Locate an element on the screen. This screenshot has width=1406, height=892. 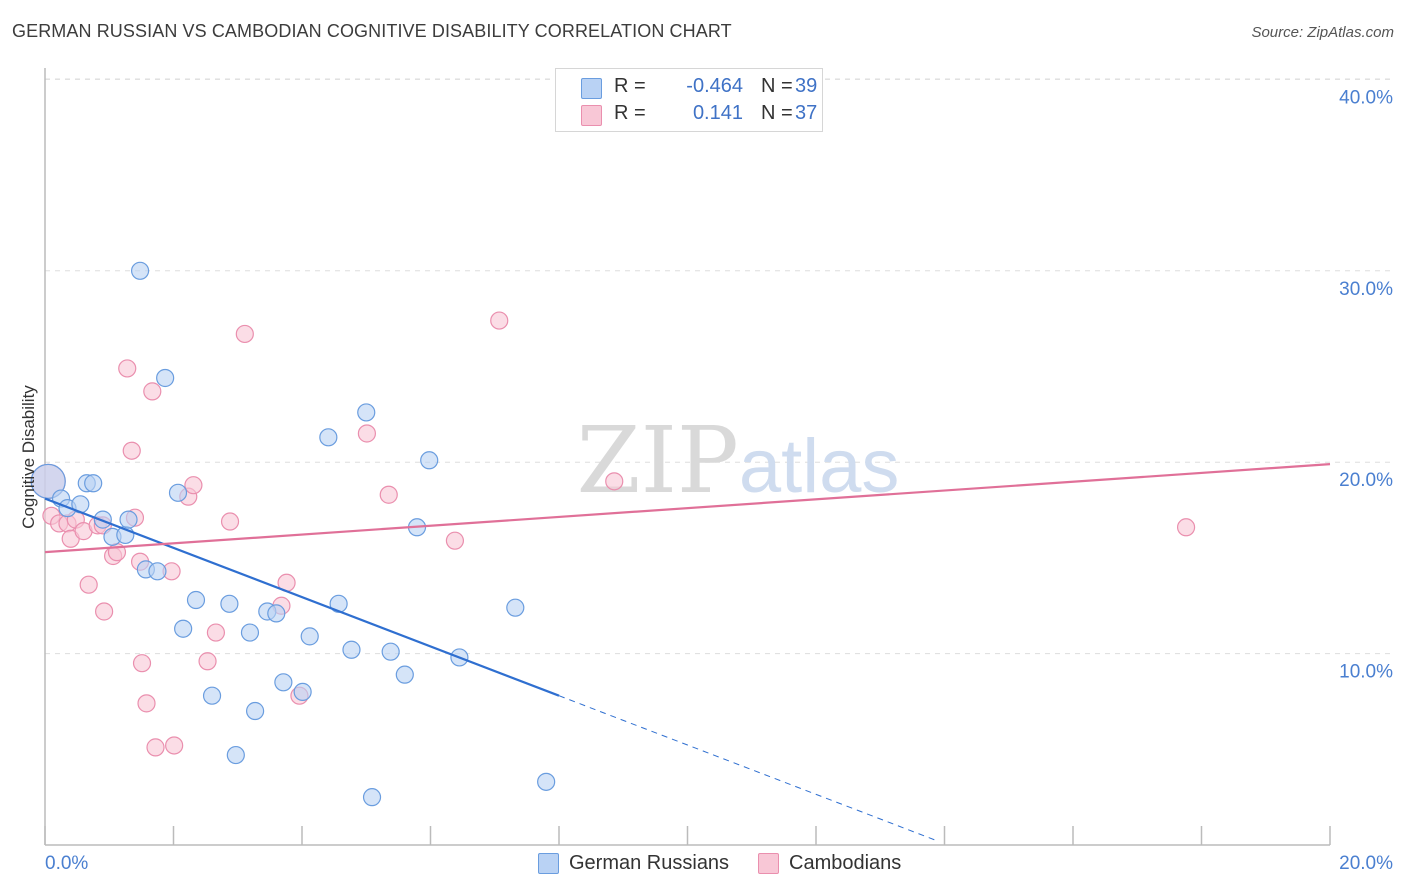
source-label: Source: ZipAtlas.com is located at coordinates (1322, 32).